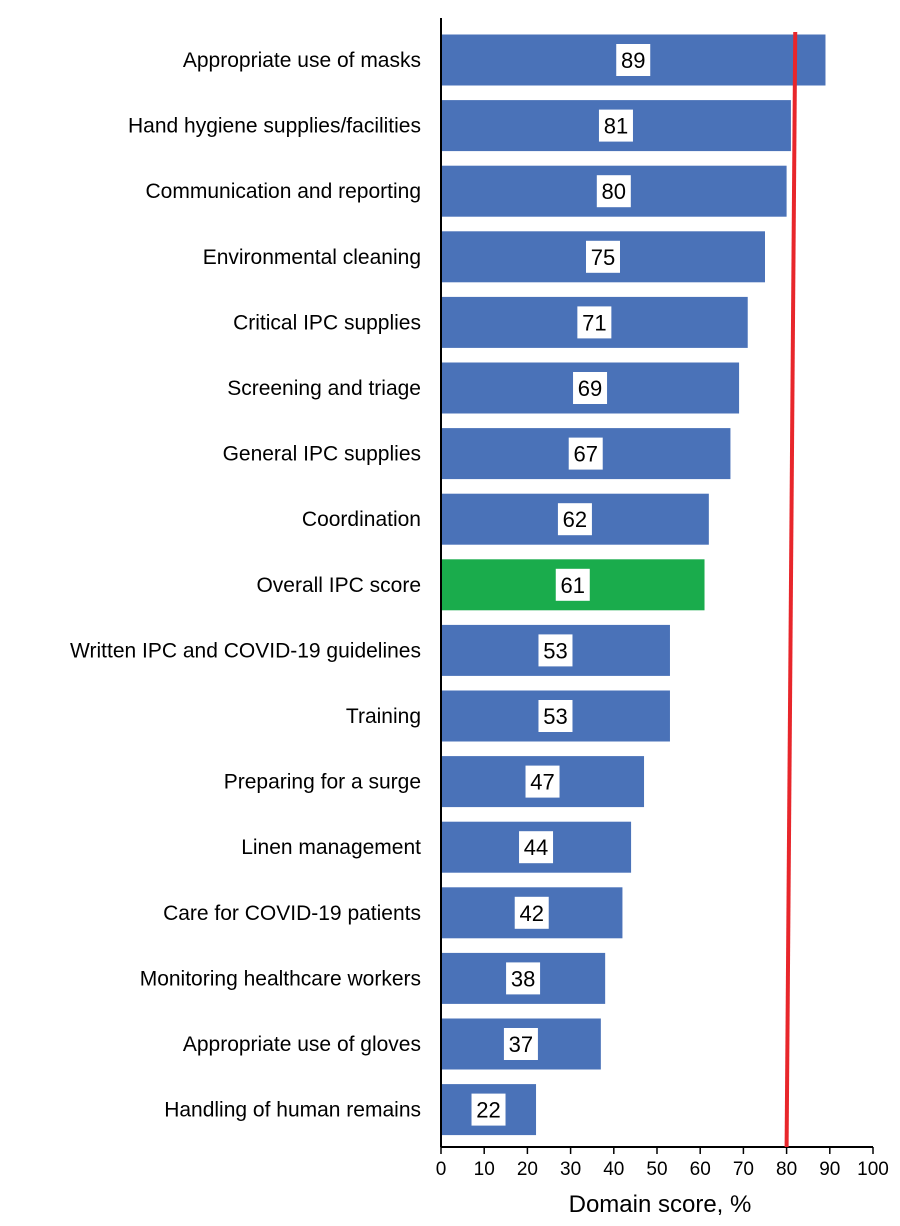 This screenshot has height=1226, width=900. What do you see at coordinates (327, 322) in the screenshot?
I see `category-label: Critical IPC supplies` at bounding box center [327, 322].